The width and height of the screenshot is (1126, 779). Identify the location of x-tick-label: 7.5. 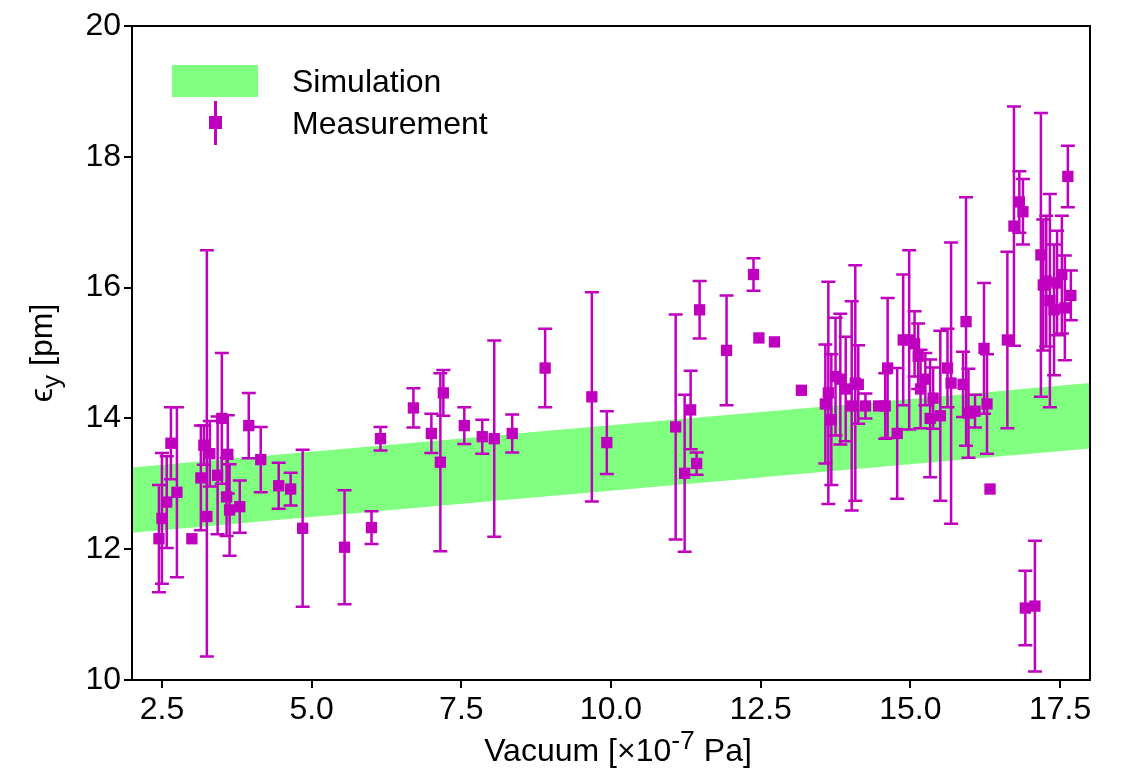
(461, 708).